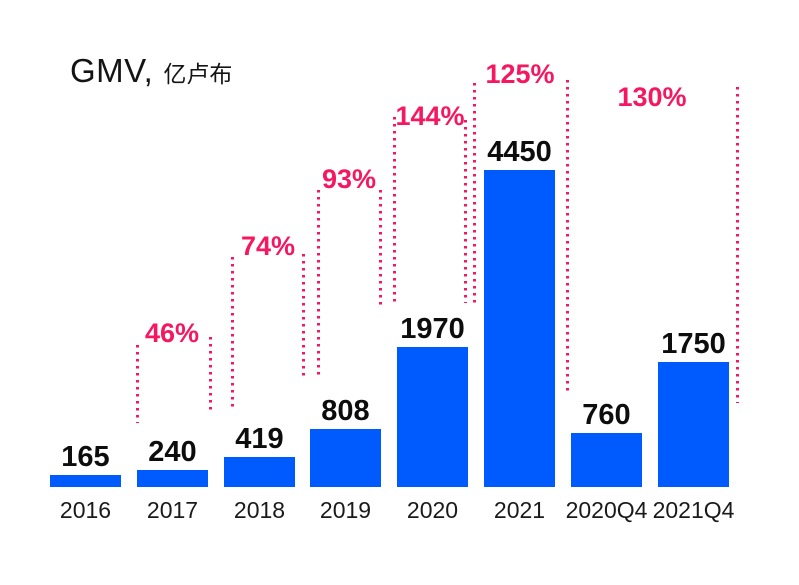  Describe the element at coordinates (259, 510) in the screenshot. I see `x-axis-label-2018: 2018` at that location.